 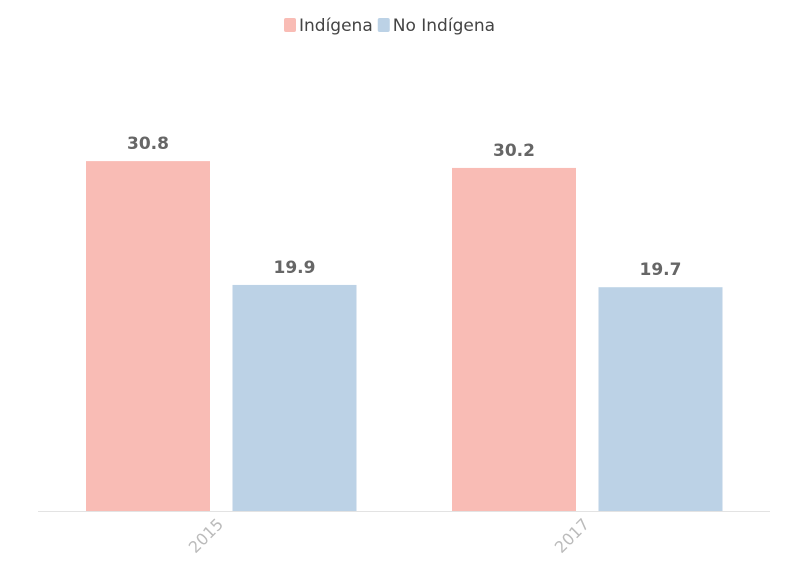 I want to click on legend-label: No Indígena, so click(x=444, y=26).